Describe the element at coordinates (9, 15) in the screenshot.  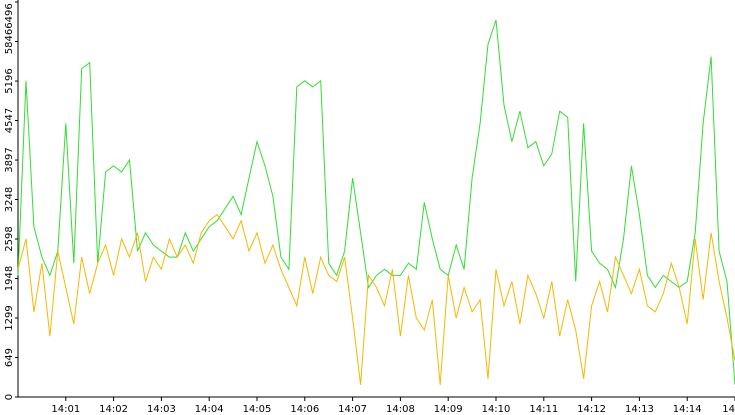
I see `y-tick-label: 6496` at that location.